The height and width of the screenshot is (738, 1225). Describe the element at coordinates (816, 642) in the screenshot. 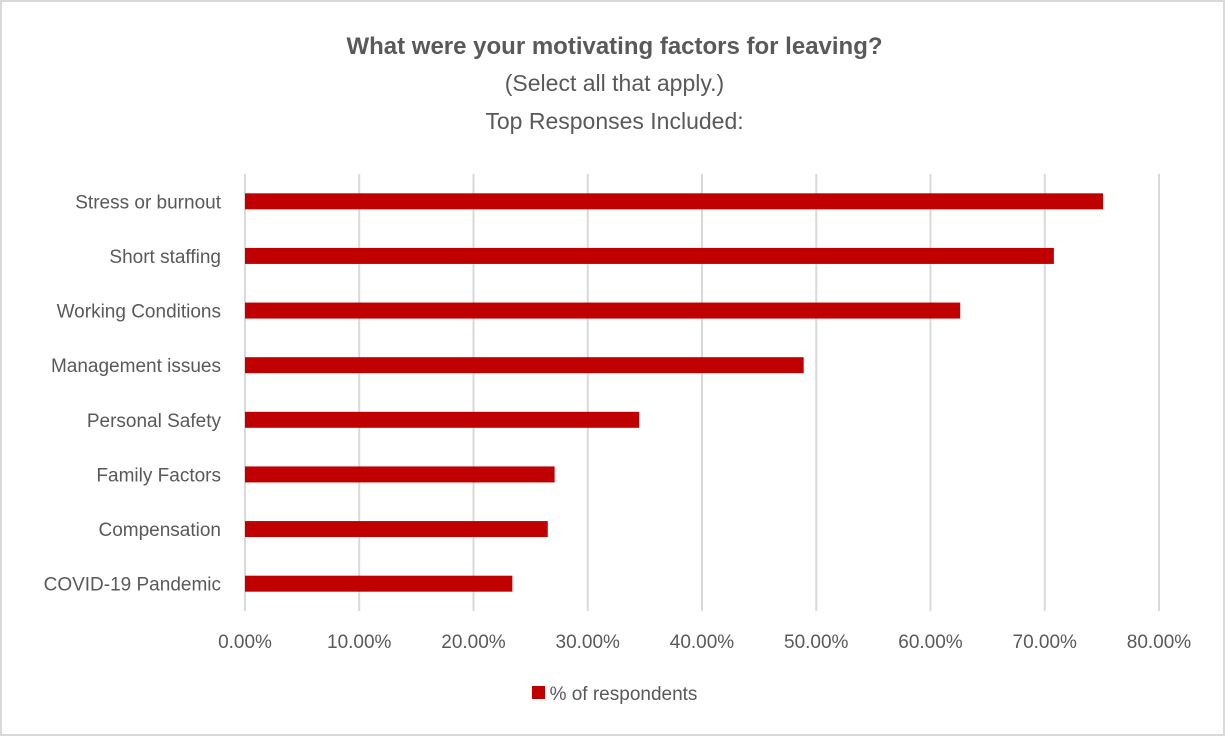

I see `x-tick-label: 50.00%` at that location.